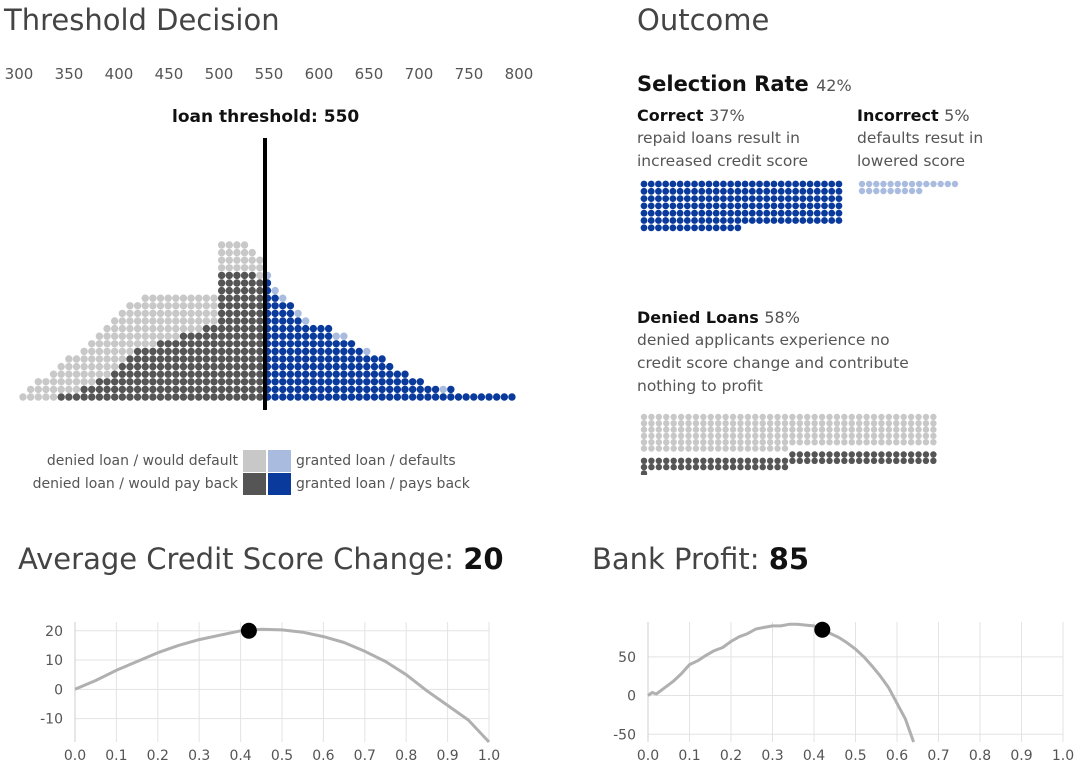 This screenshot has height=772, width=1080. Describe the element at coordinates (624, 735) in the screenshot. I see `y-tick-label: -50` at that location.